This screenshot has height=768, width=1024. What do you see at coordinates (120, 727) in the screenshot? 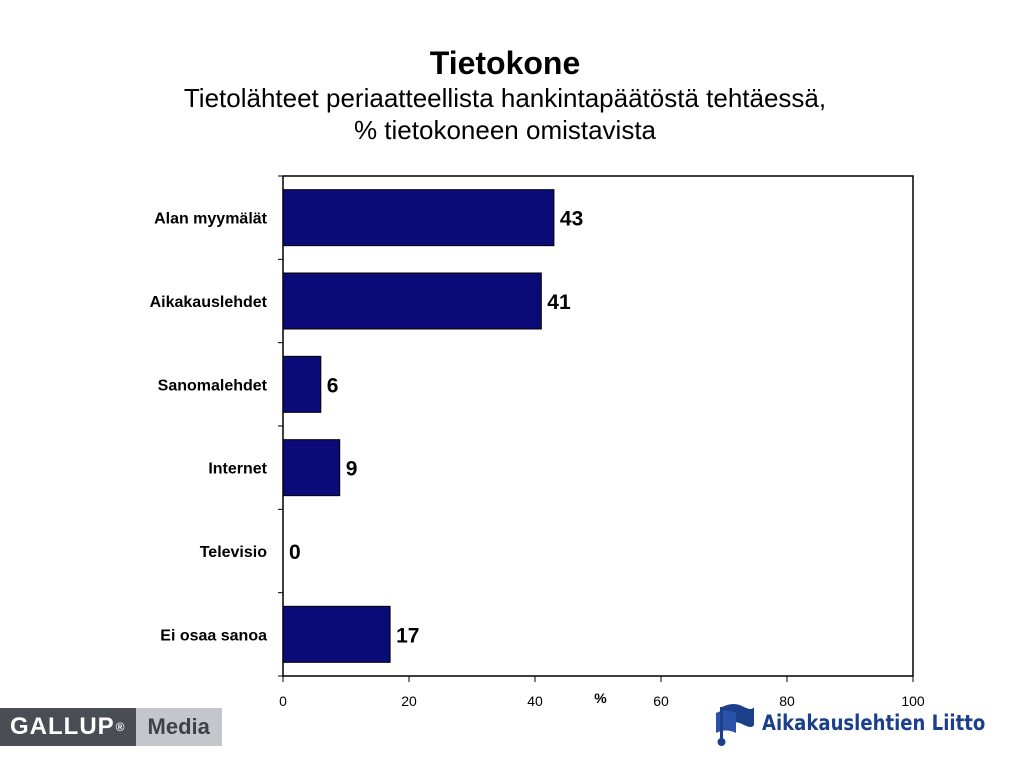
I see `registered-mark: ®` at bounding box center [120, 727].